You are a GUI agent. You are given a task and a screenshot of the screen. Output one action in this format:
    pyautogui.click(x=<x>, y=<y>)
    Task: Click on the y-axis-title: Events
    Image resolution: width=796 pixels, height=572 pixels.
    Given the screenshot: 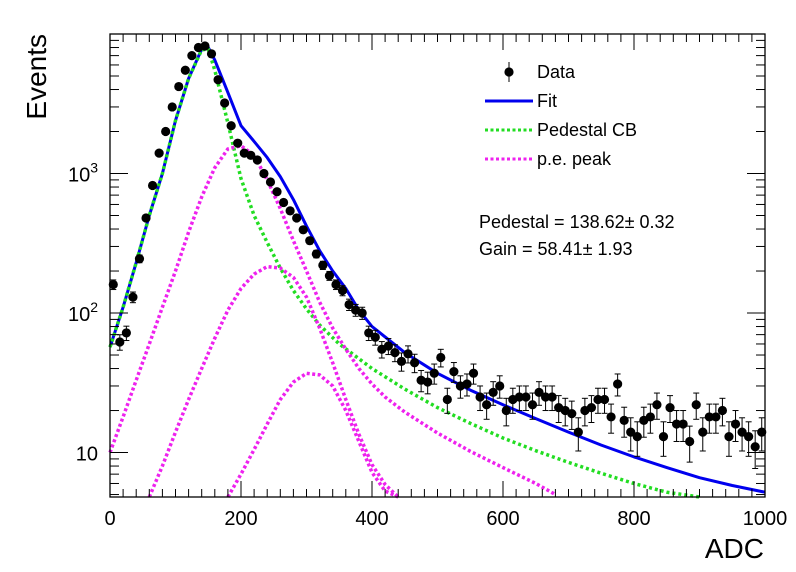 What is the action you would take?
    pyautogui.click(x=36, y=77)
    